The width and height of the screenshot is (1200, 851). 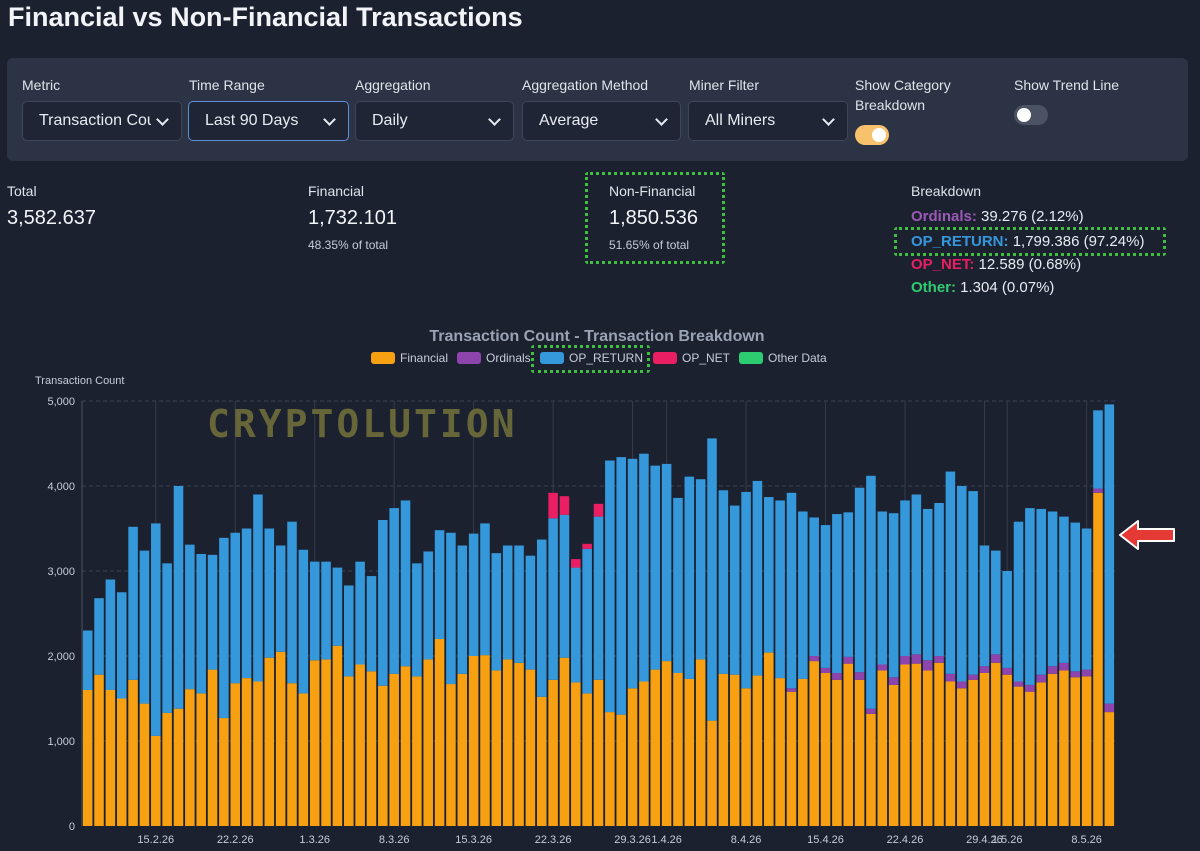 What do you see at coordinates (872, 135) in the screenshot?
I see `category-breakdown-toggle` at bounding box center [872, 135].